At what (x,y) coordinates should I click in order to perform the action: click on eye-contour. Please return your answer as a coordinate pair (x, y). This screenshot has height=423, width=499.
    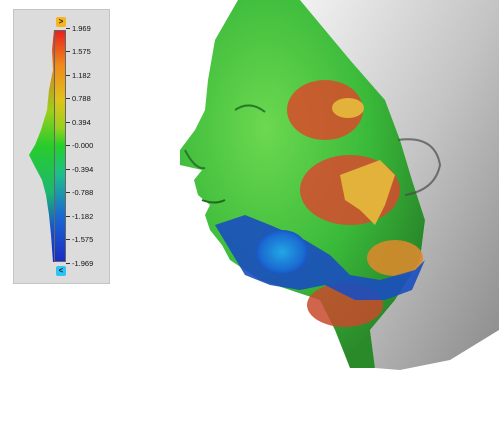
    Looking at the image, I should click on (250, 108).